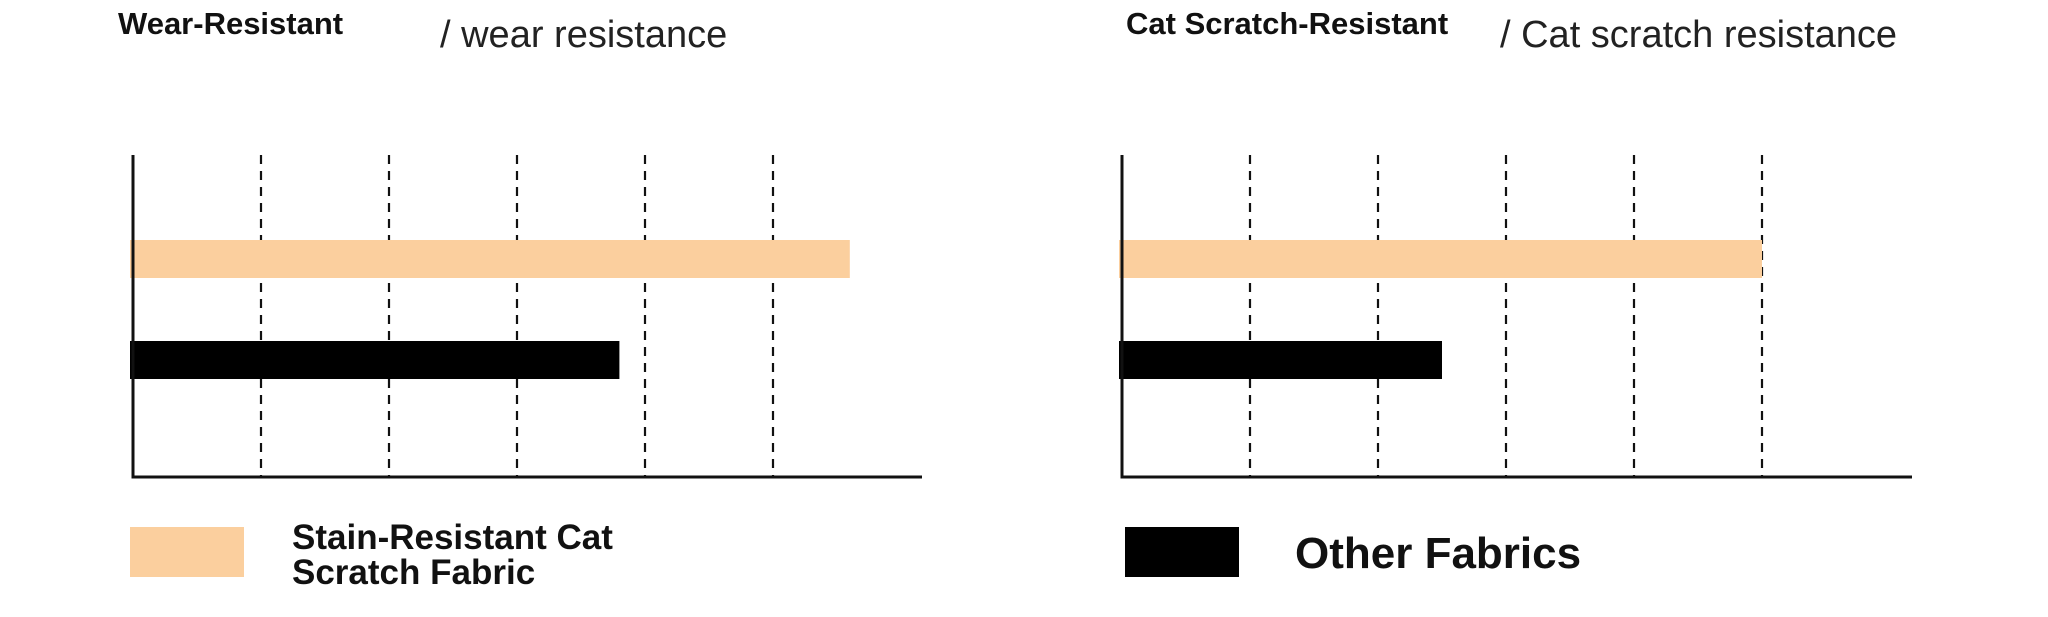 This screenshot has height=617, width=2048. I want to click on chart-2-title: Cat Scratch-Resistant, so click(1287, 23).